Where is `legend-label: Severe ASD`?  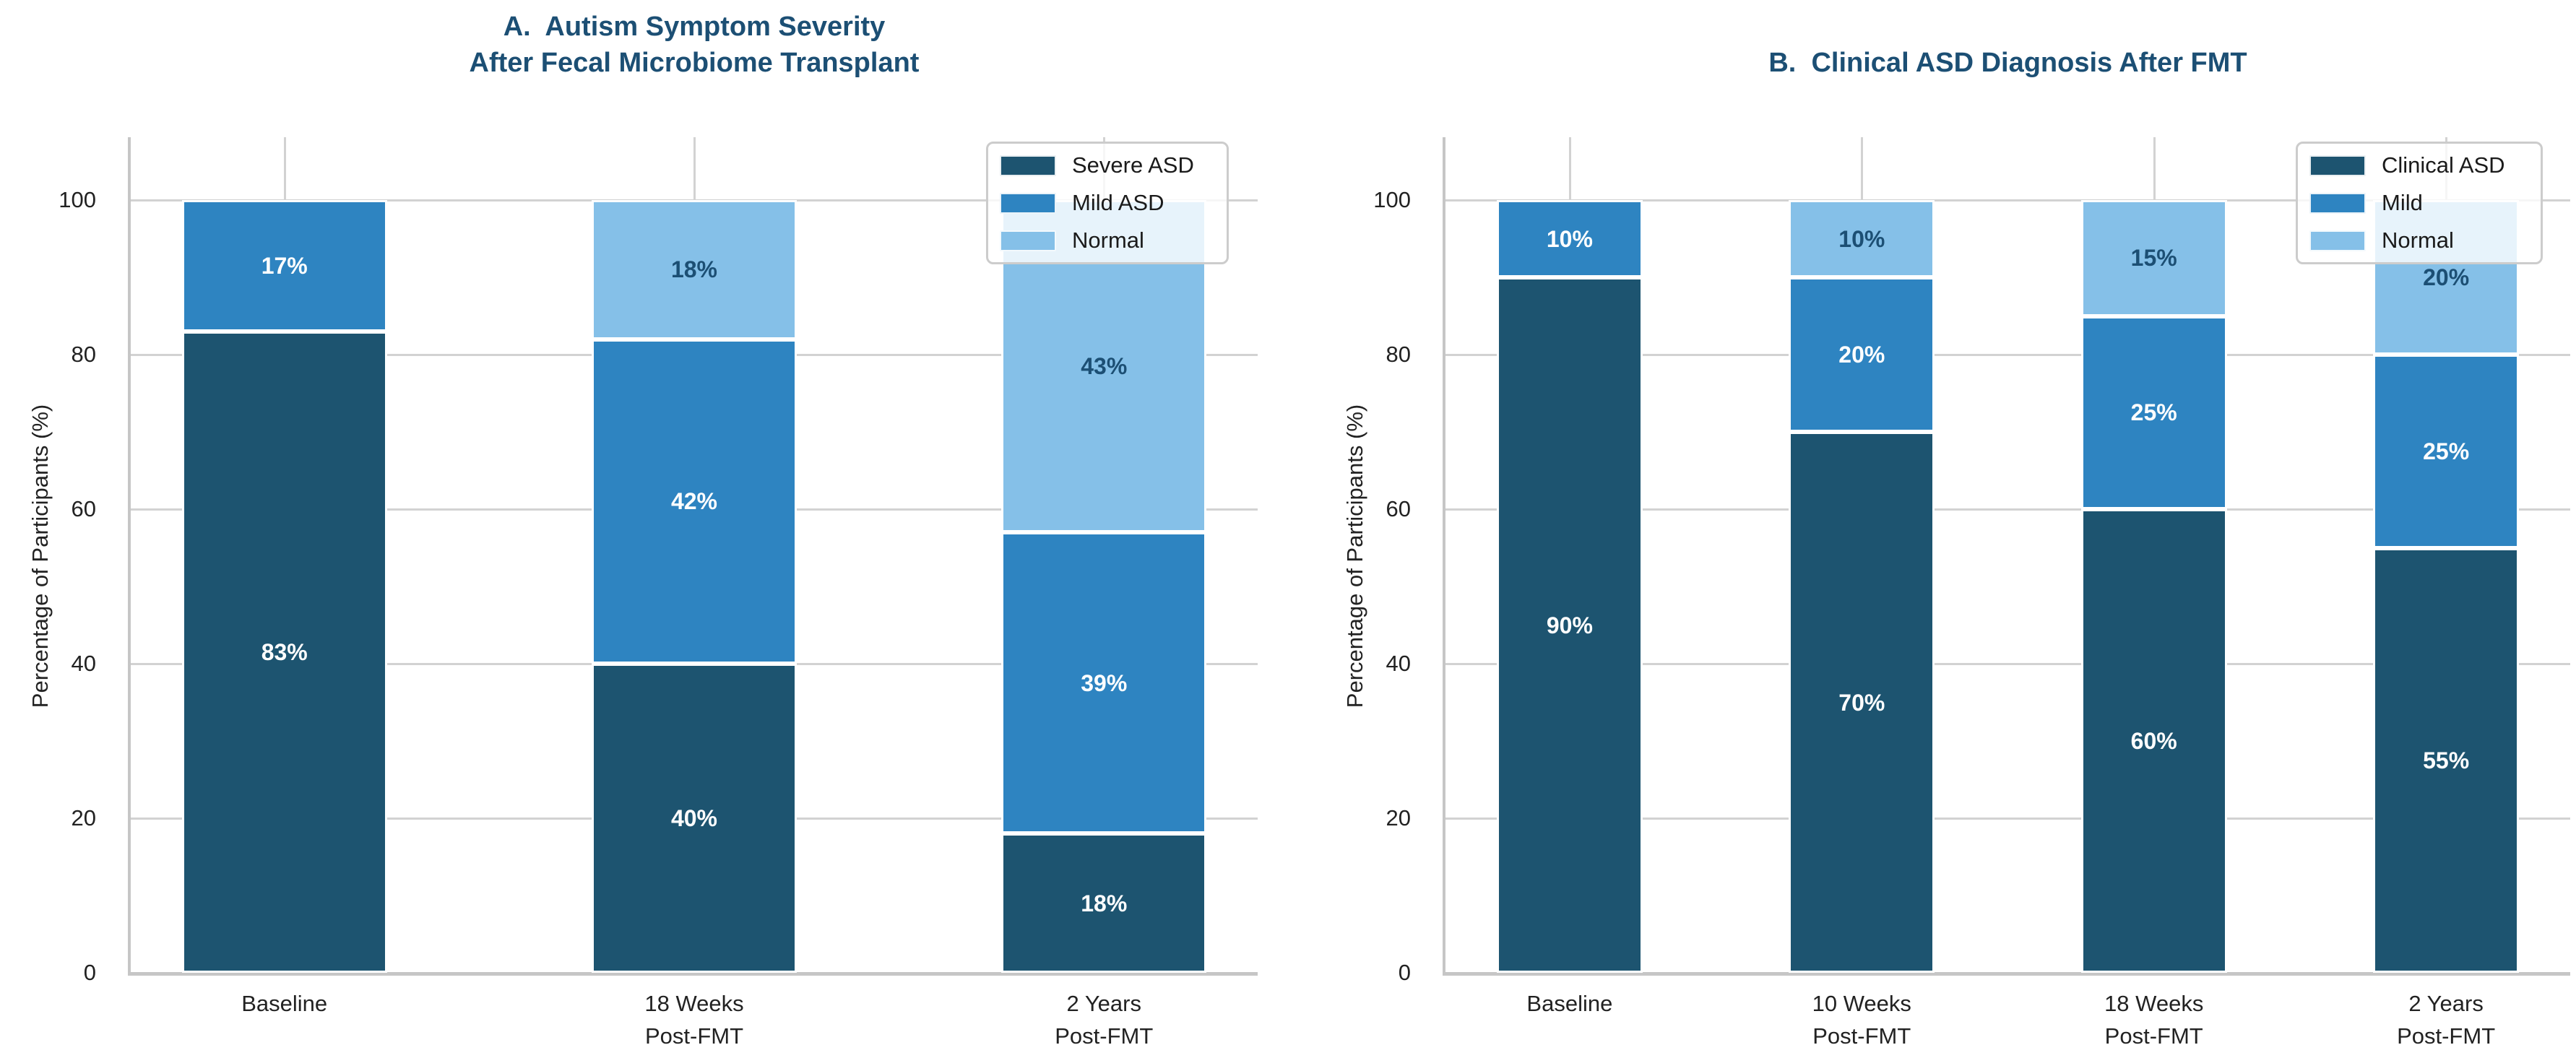
legend-label: Severe ASD is located at coordinates (1133, 165).